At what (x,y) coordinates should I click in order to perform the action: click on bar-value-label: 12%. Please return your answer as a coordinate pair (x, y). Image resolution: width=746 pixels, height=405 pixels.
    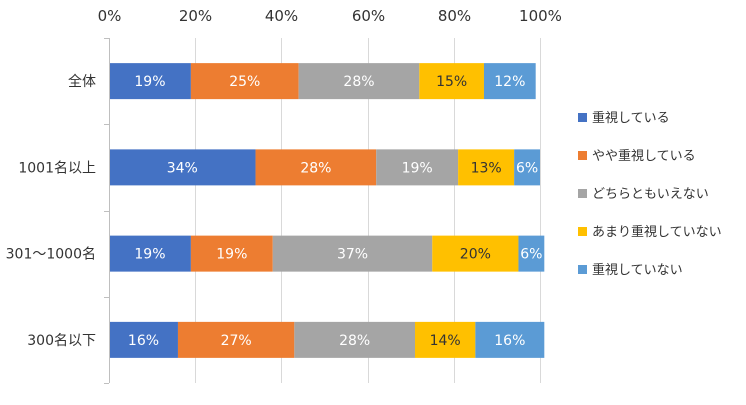
    Looking at the image, I should click on (509, 82).